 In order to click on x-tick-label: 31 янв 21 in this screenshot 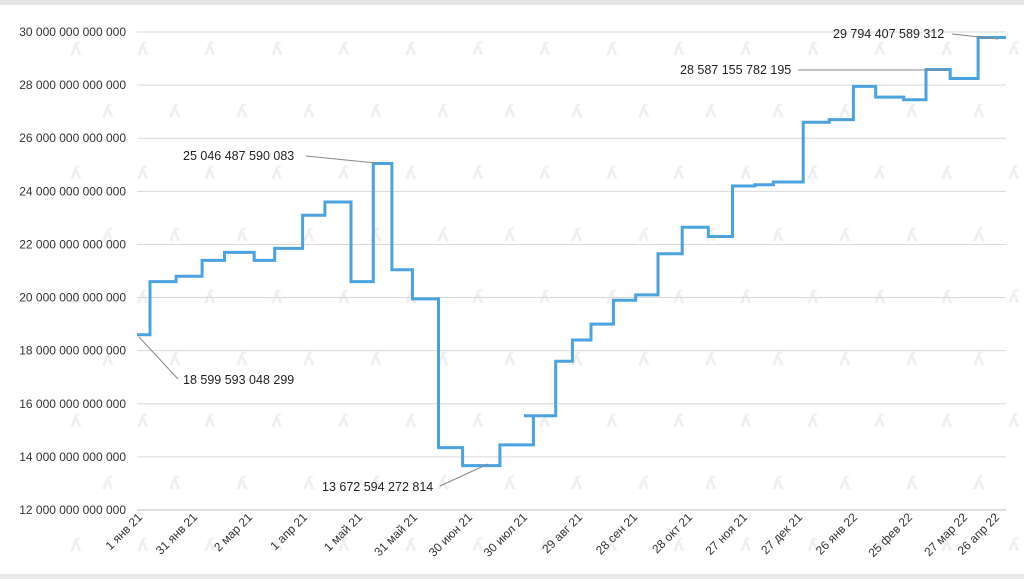, I will do `click(177, 534)`.